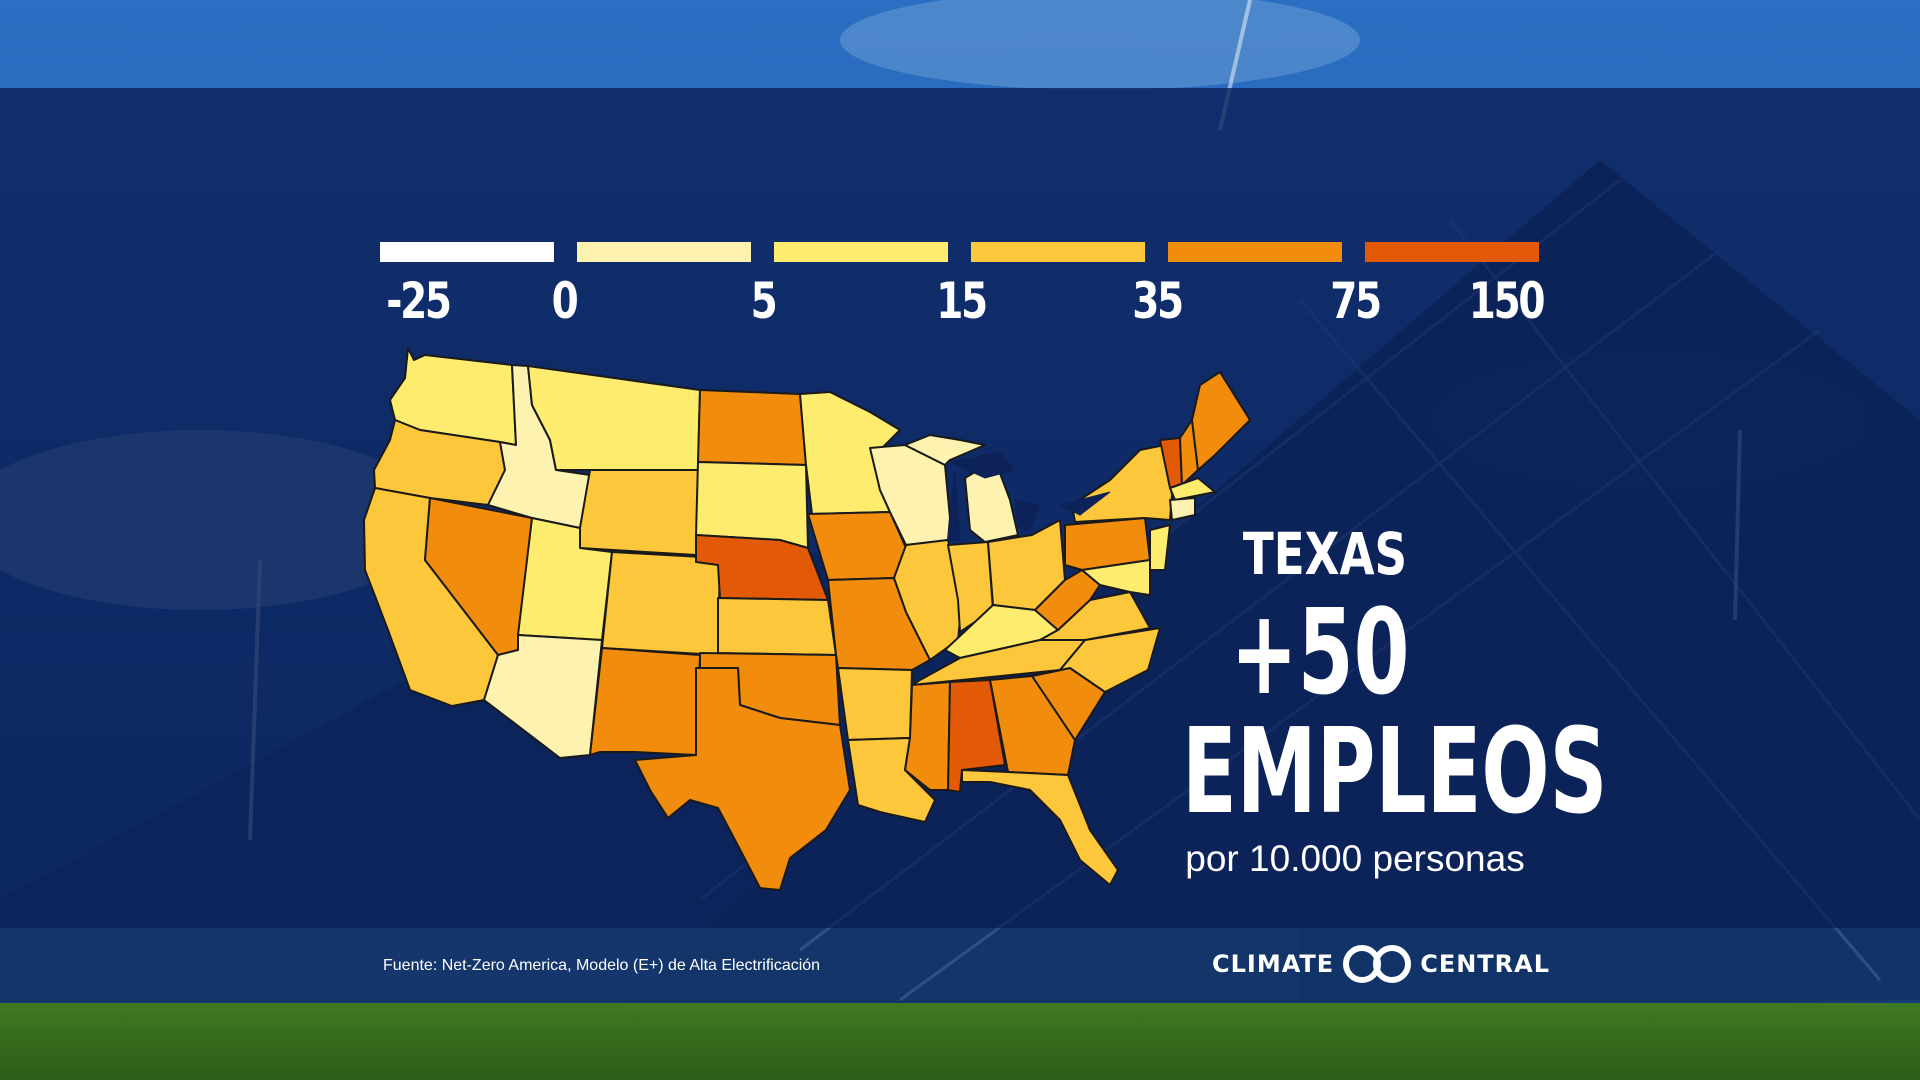 The width and height of the screenshot is (1920, 1080). What do you see at coordinates (1122, 483) in the screenshot?
I see `state-NY` at bounding box center [1122, 483].